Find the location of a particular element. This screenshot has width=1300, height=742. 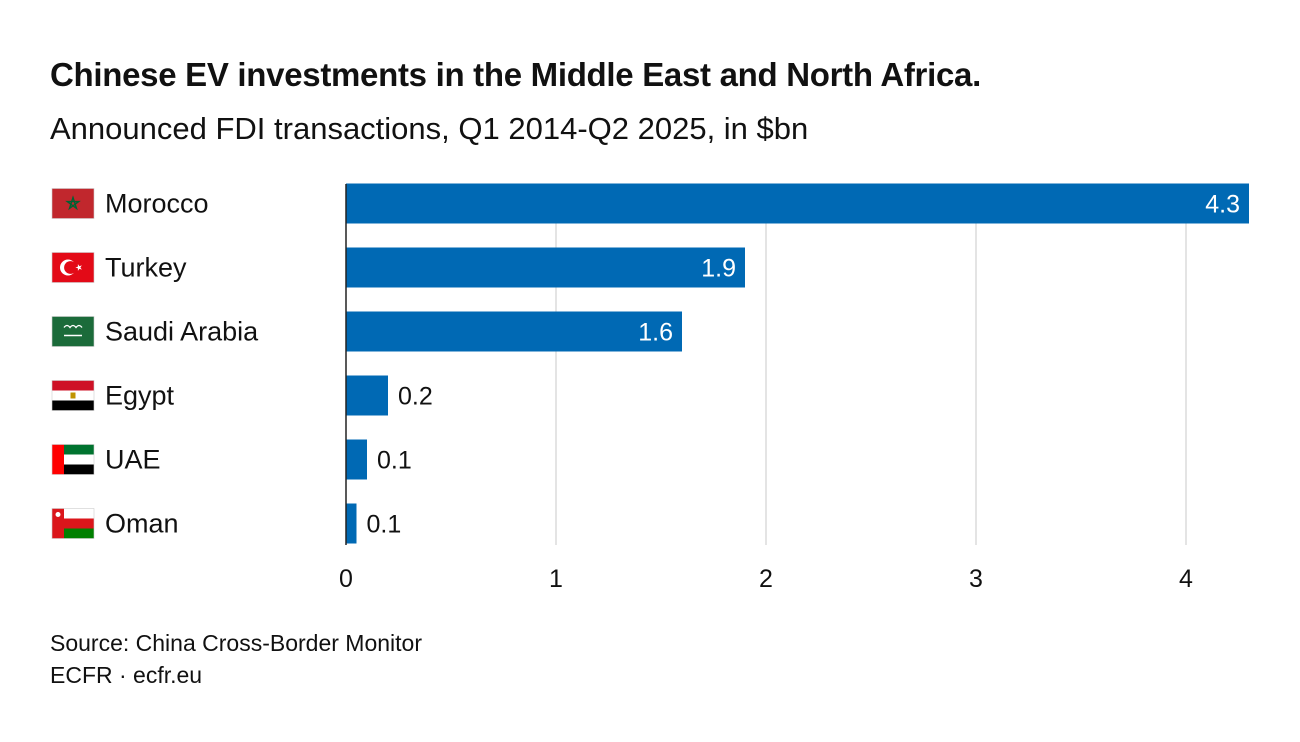

data-label: 4.3 is located at coordinates (1222, 205).